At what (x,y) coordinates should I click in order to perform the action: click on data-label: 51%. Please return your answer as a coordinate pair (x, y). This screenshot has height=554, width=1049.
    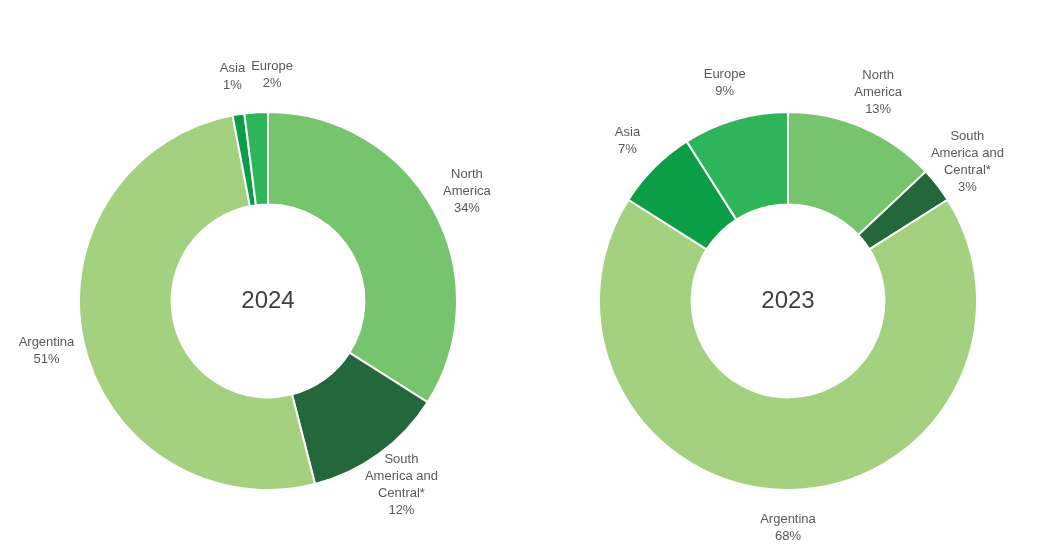
    Looking at the image, I should click on (46, 358).